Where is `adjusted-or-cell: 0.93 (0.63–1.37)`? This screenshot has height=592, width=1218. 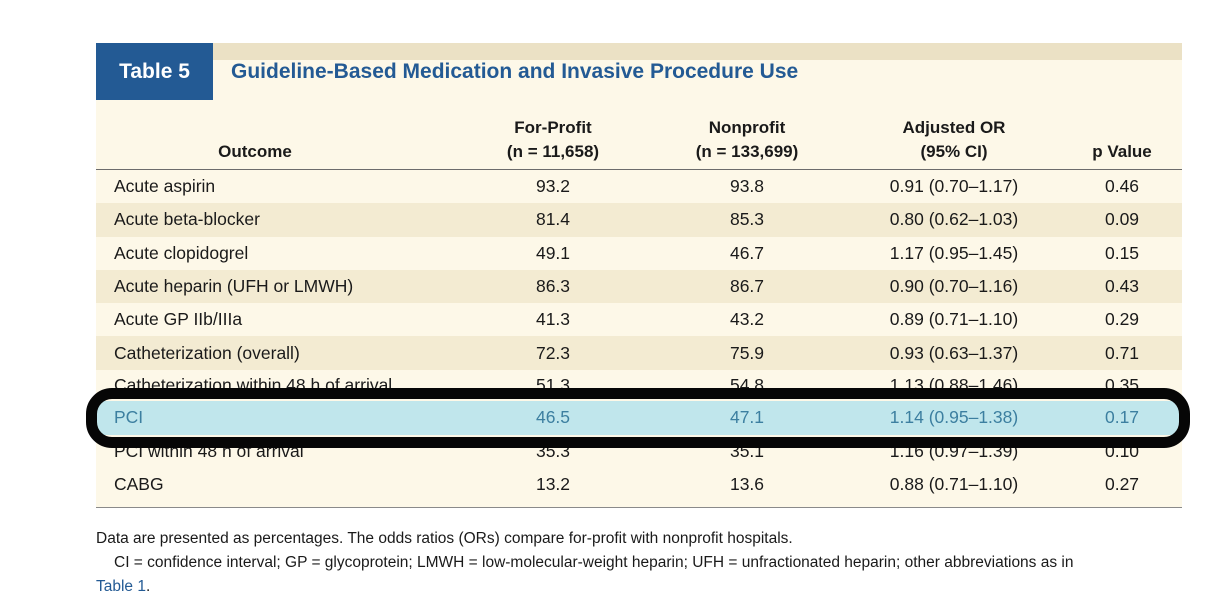
adjusted-or-cell: 0.93 (0.63–1.37) is located at coordinates (954, 352).